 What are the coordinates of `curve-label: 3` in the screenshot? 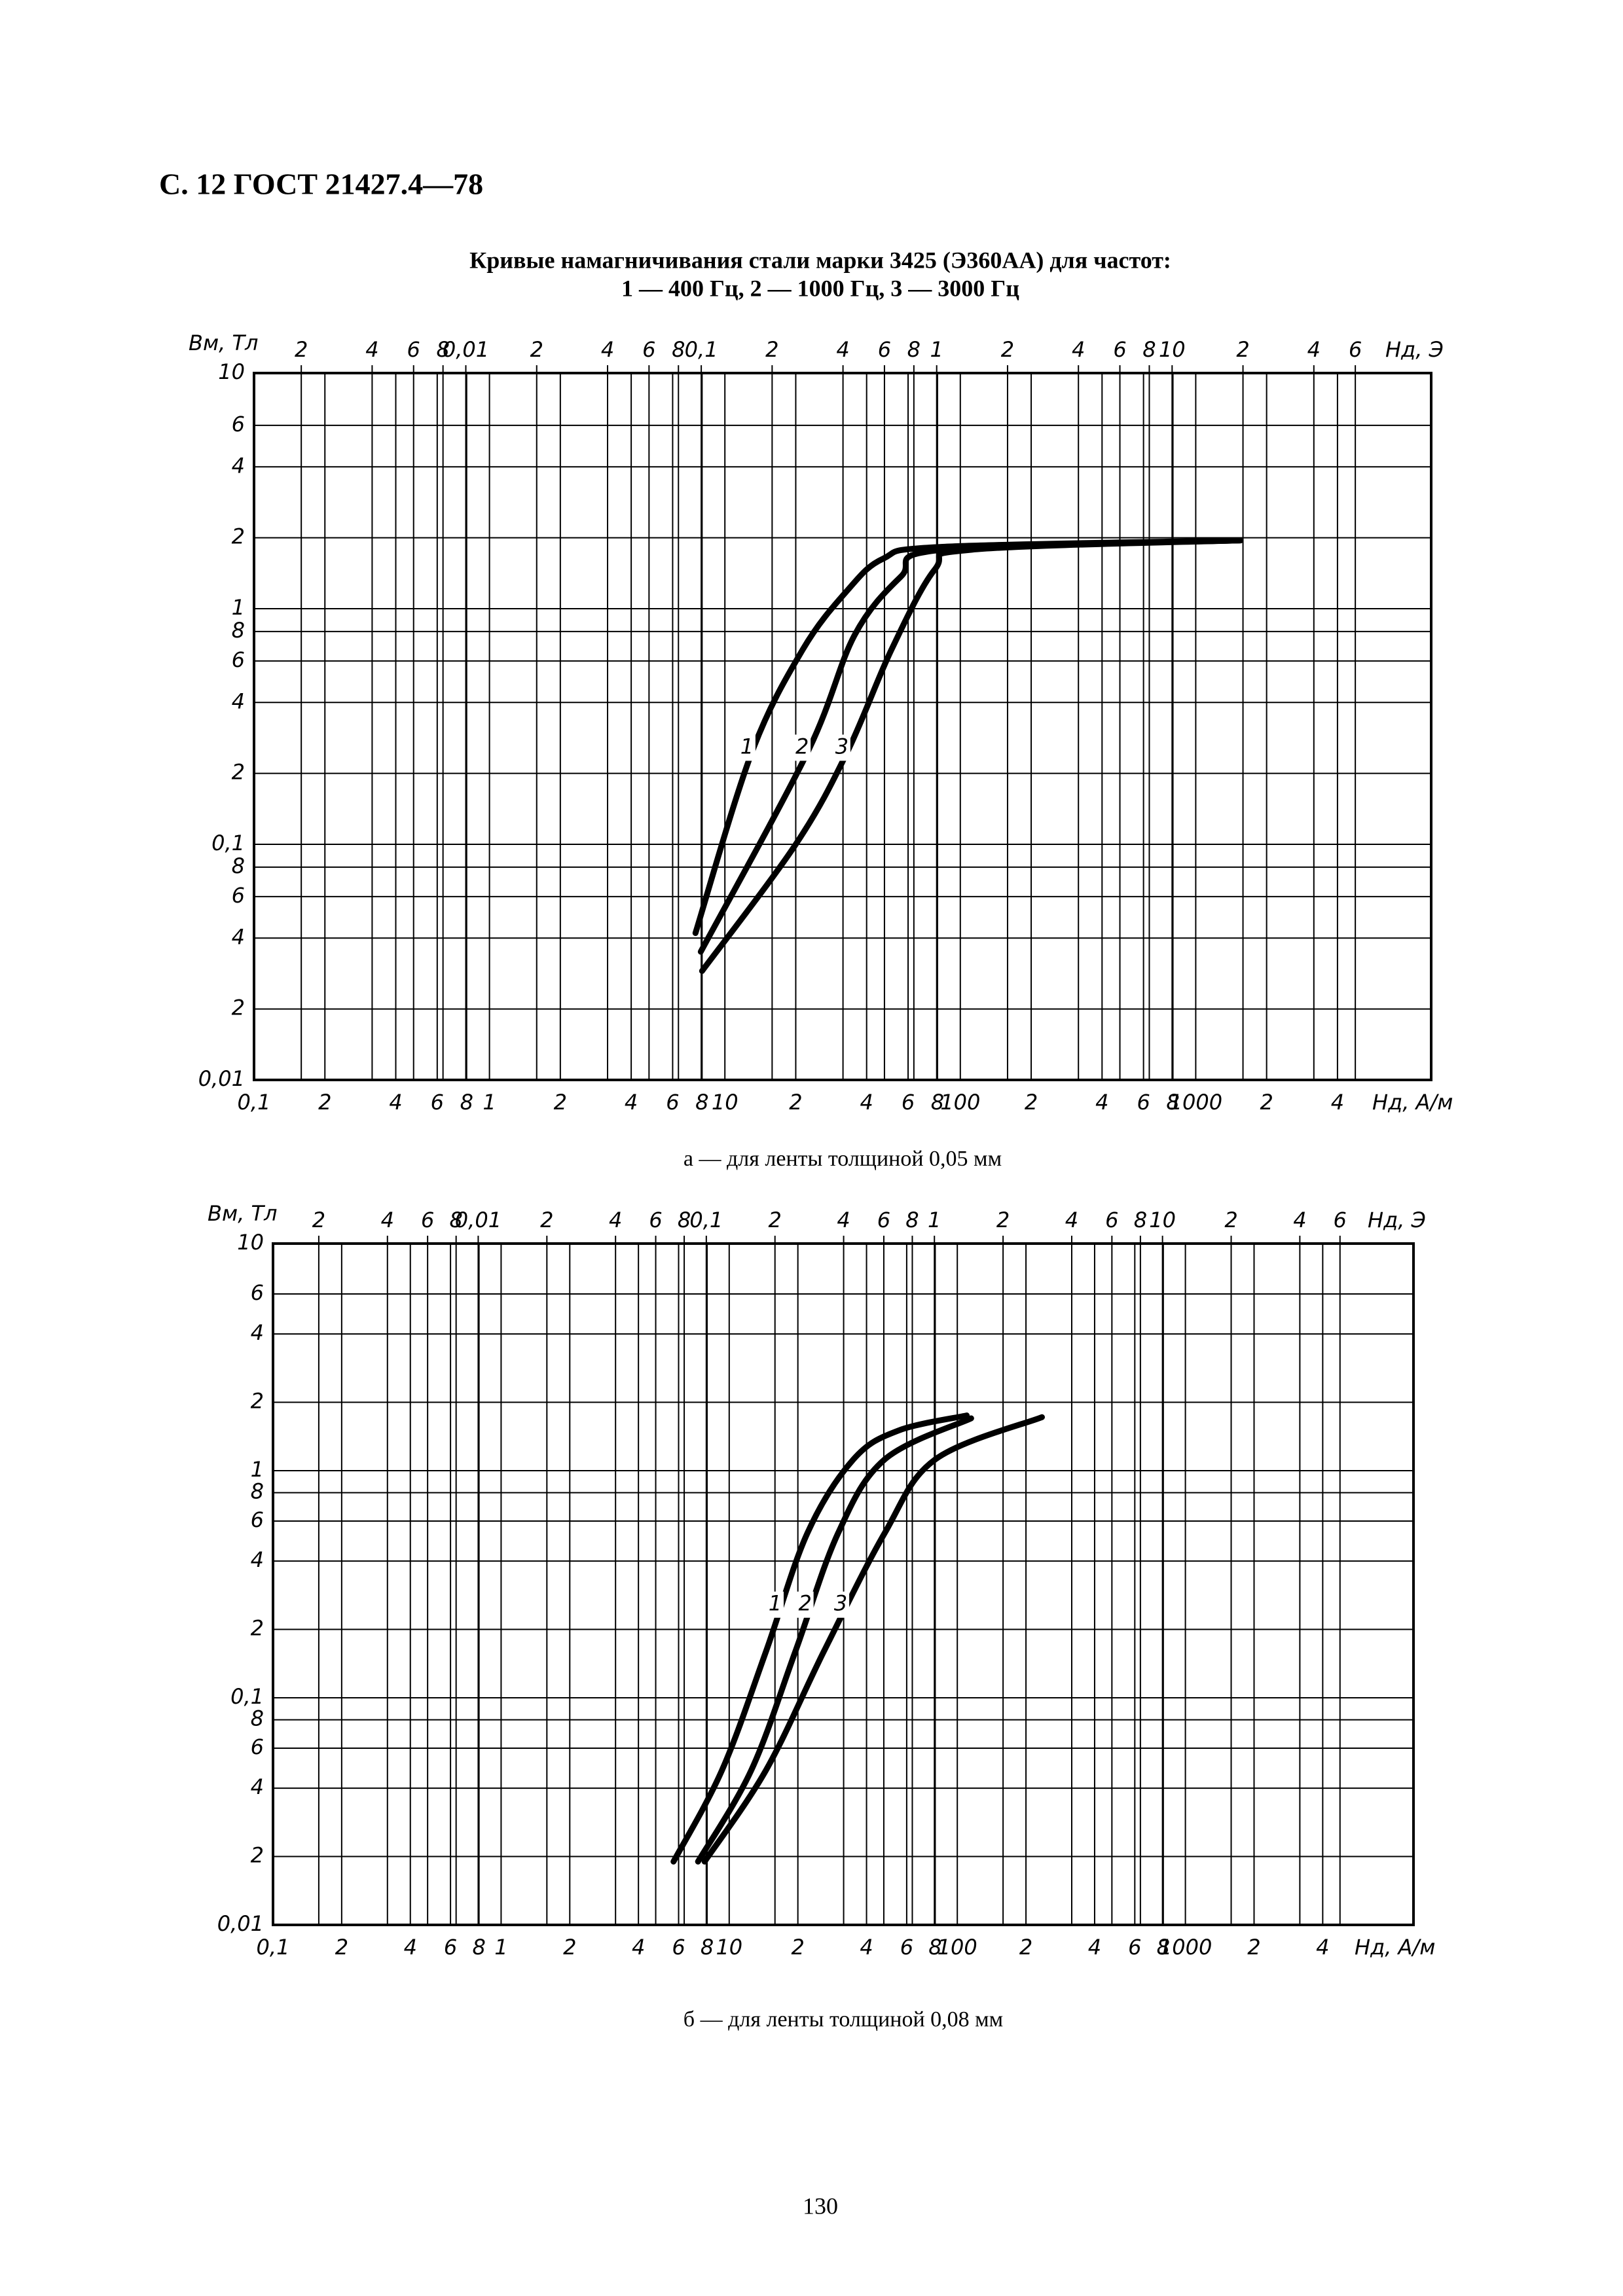 It's located at (841, 746).